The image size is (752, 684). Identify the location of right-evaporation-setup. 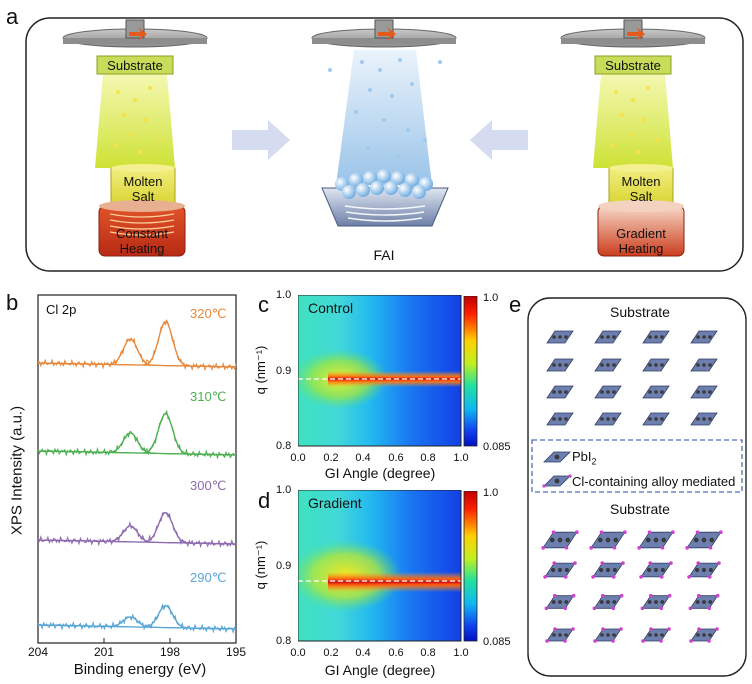
(633, 138).